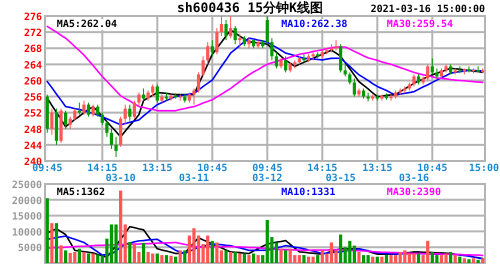  What do you see at coordinates (267, 178) in the screenshot?
I see `annotation: 03-12` at bounding box center [267, 178].